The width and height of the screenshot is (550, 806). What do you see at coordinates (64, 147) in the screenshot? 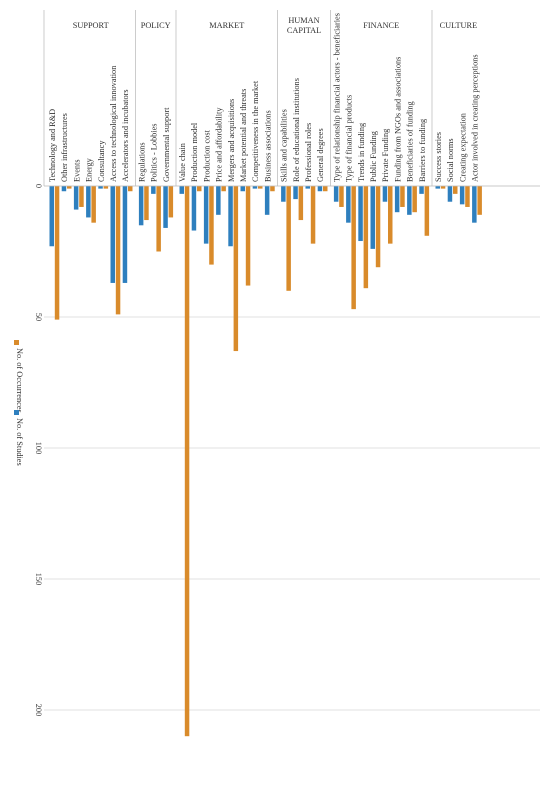
I see `category-label: Other infrastructures` at bounding box center [64, 147].